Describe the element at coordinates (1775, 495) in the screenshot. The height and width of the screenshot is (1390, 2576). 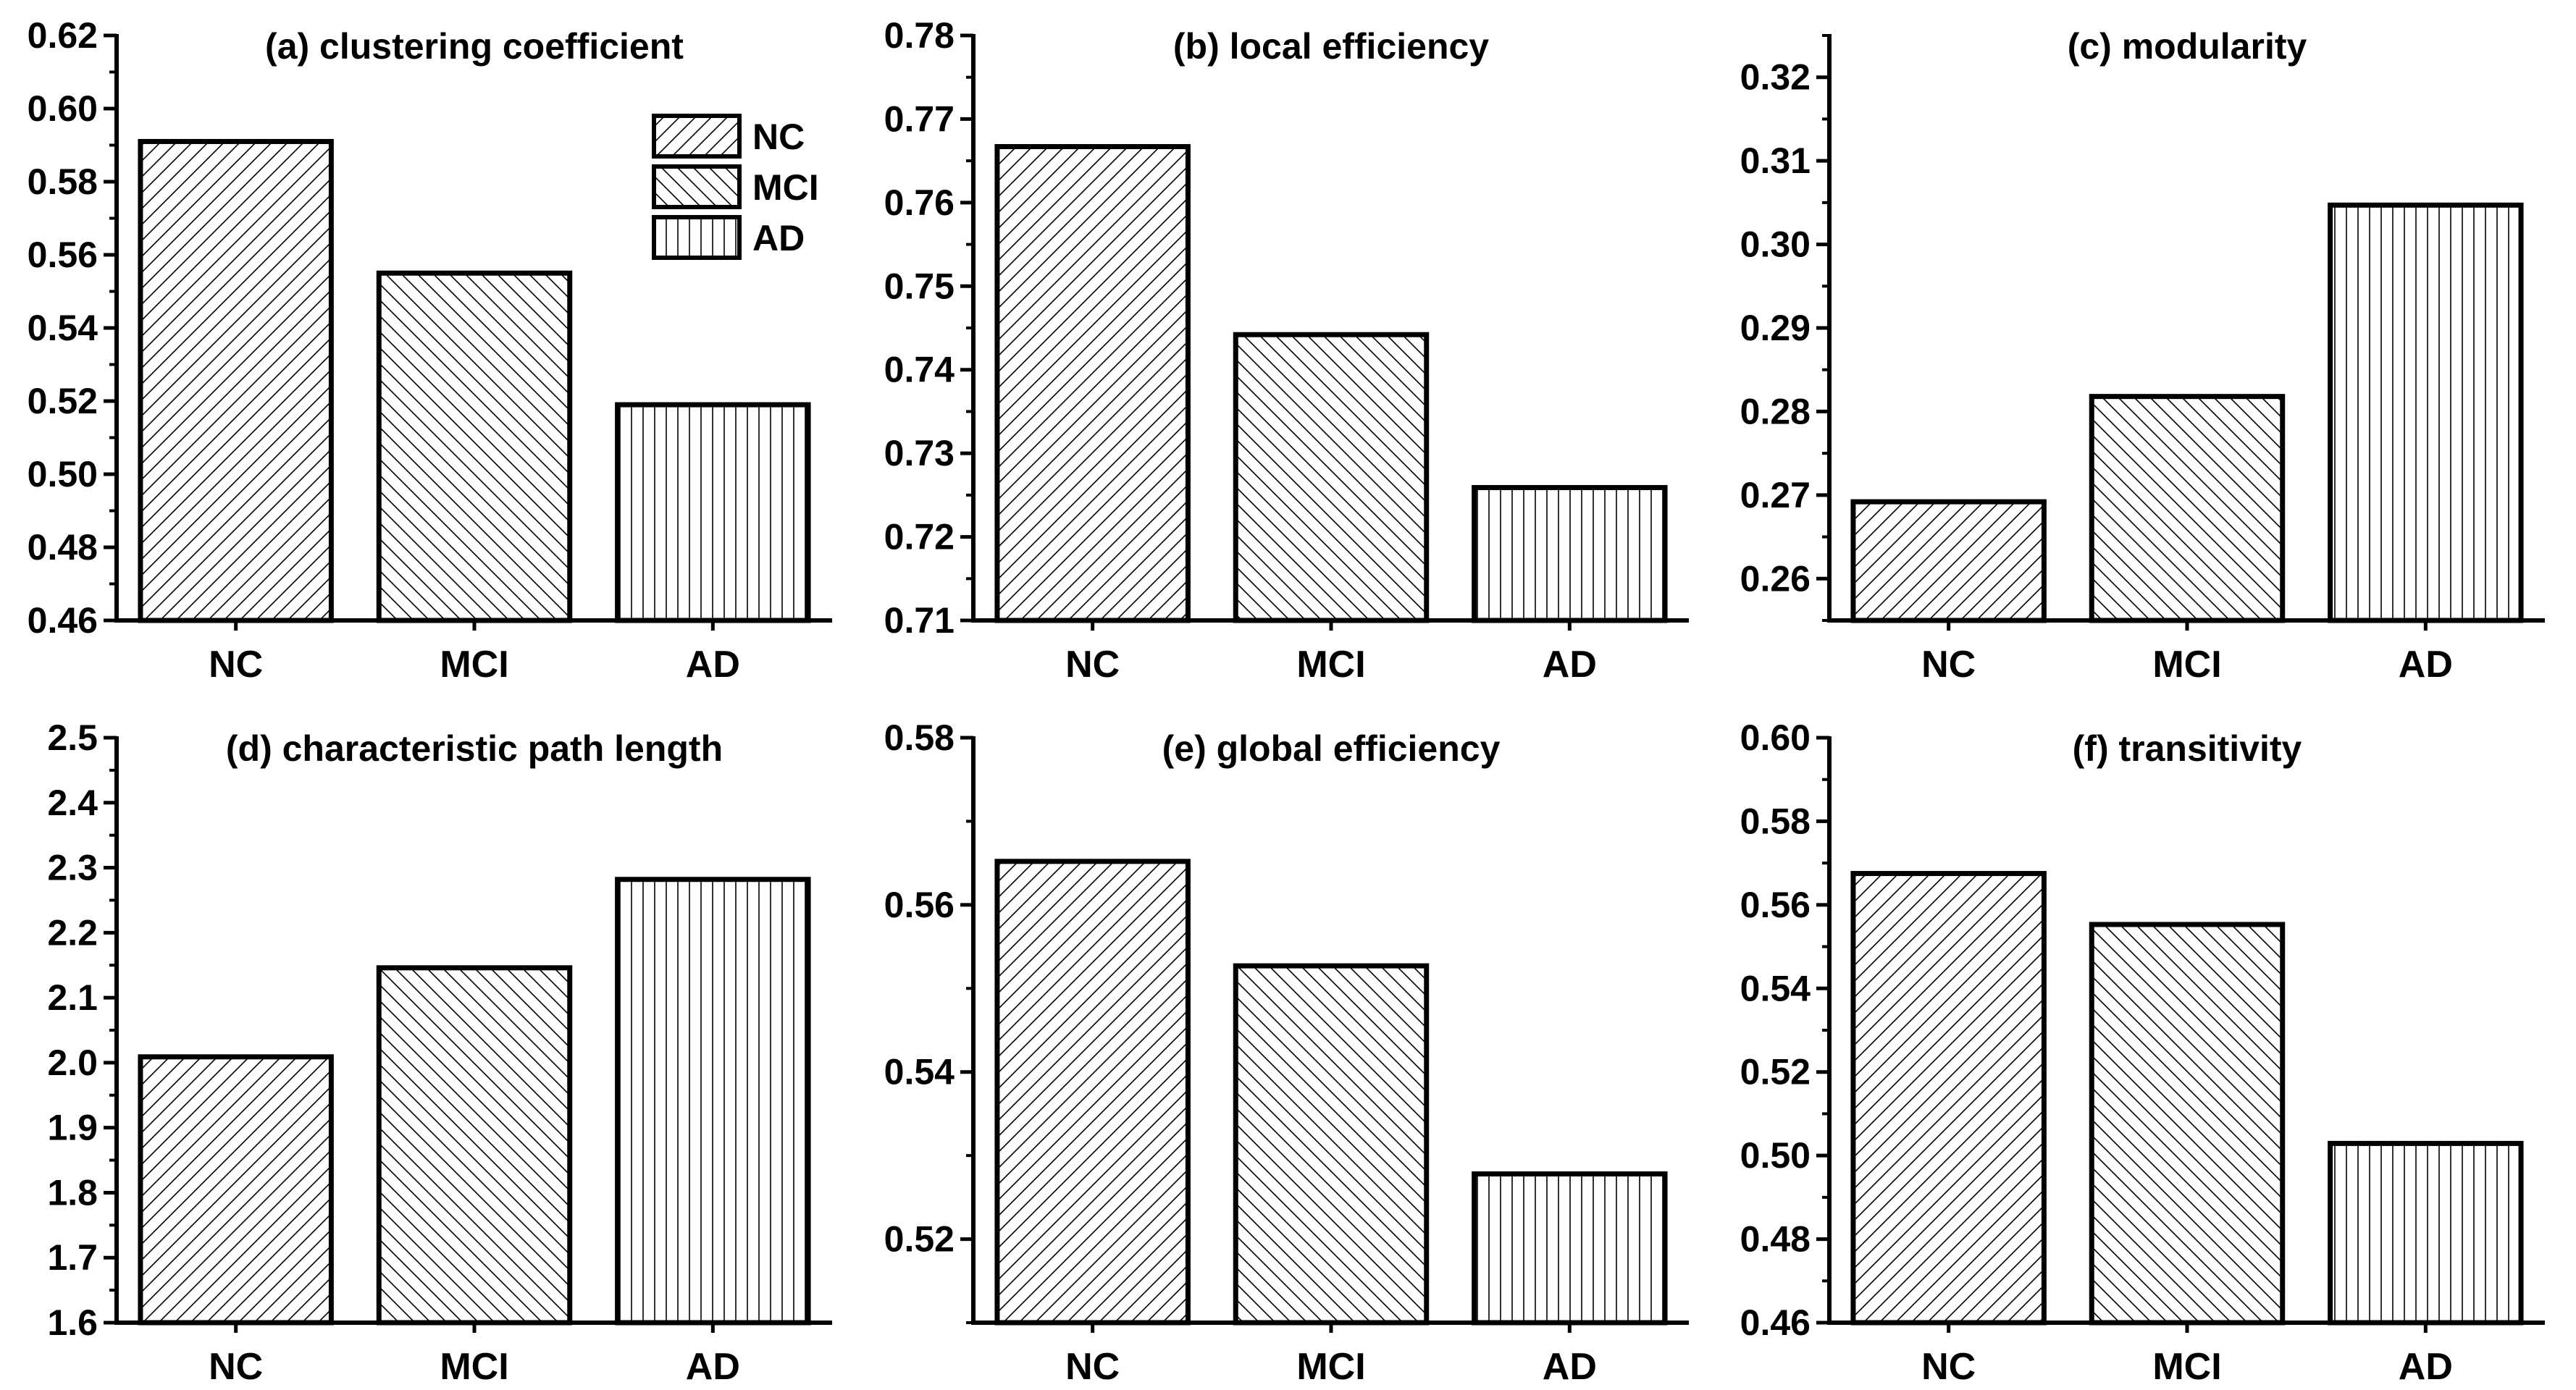
I see `y-tick-label: 0.27` at that location.